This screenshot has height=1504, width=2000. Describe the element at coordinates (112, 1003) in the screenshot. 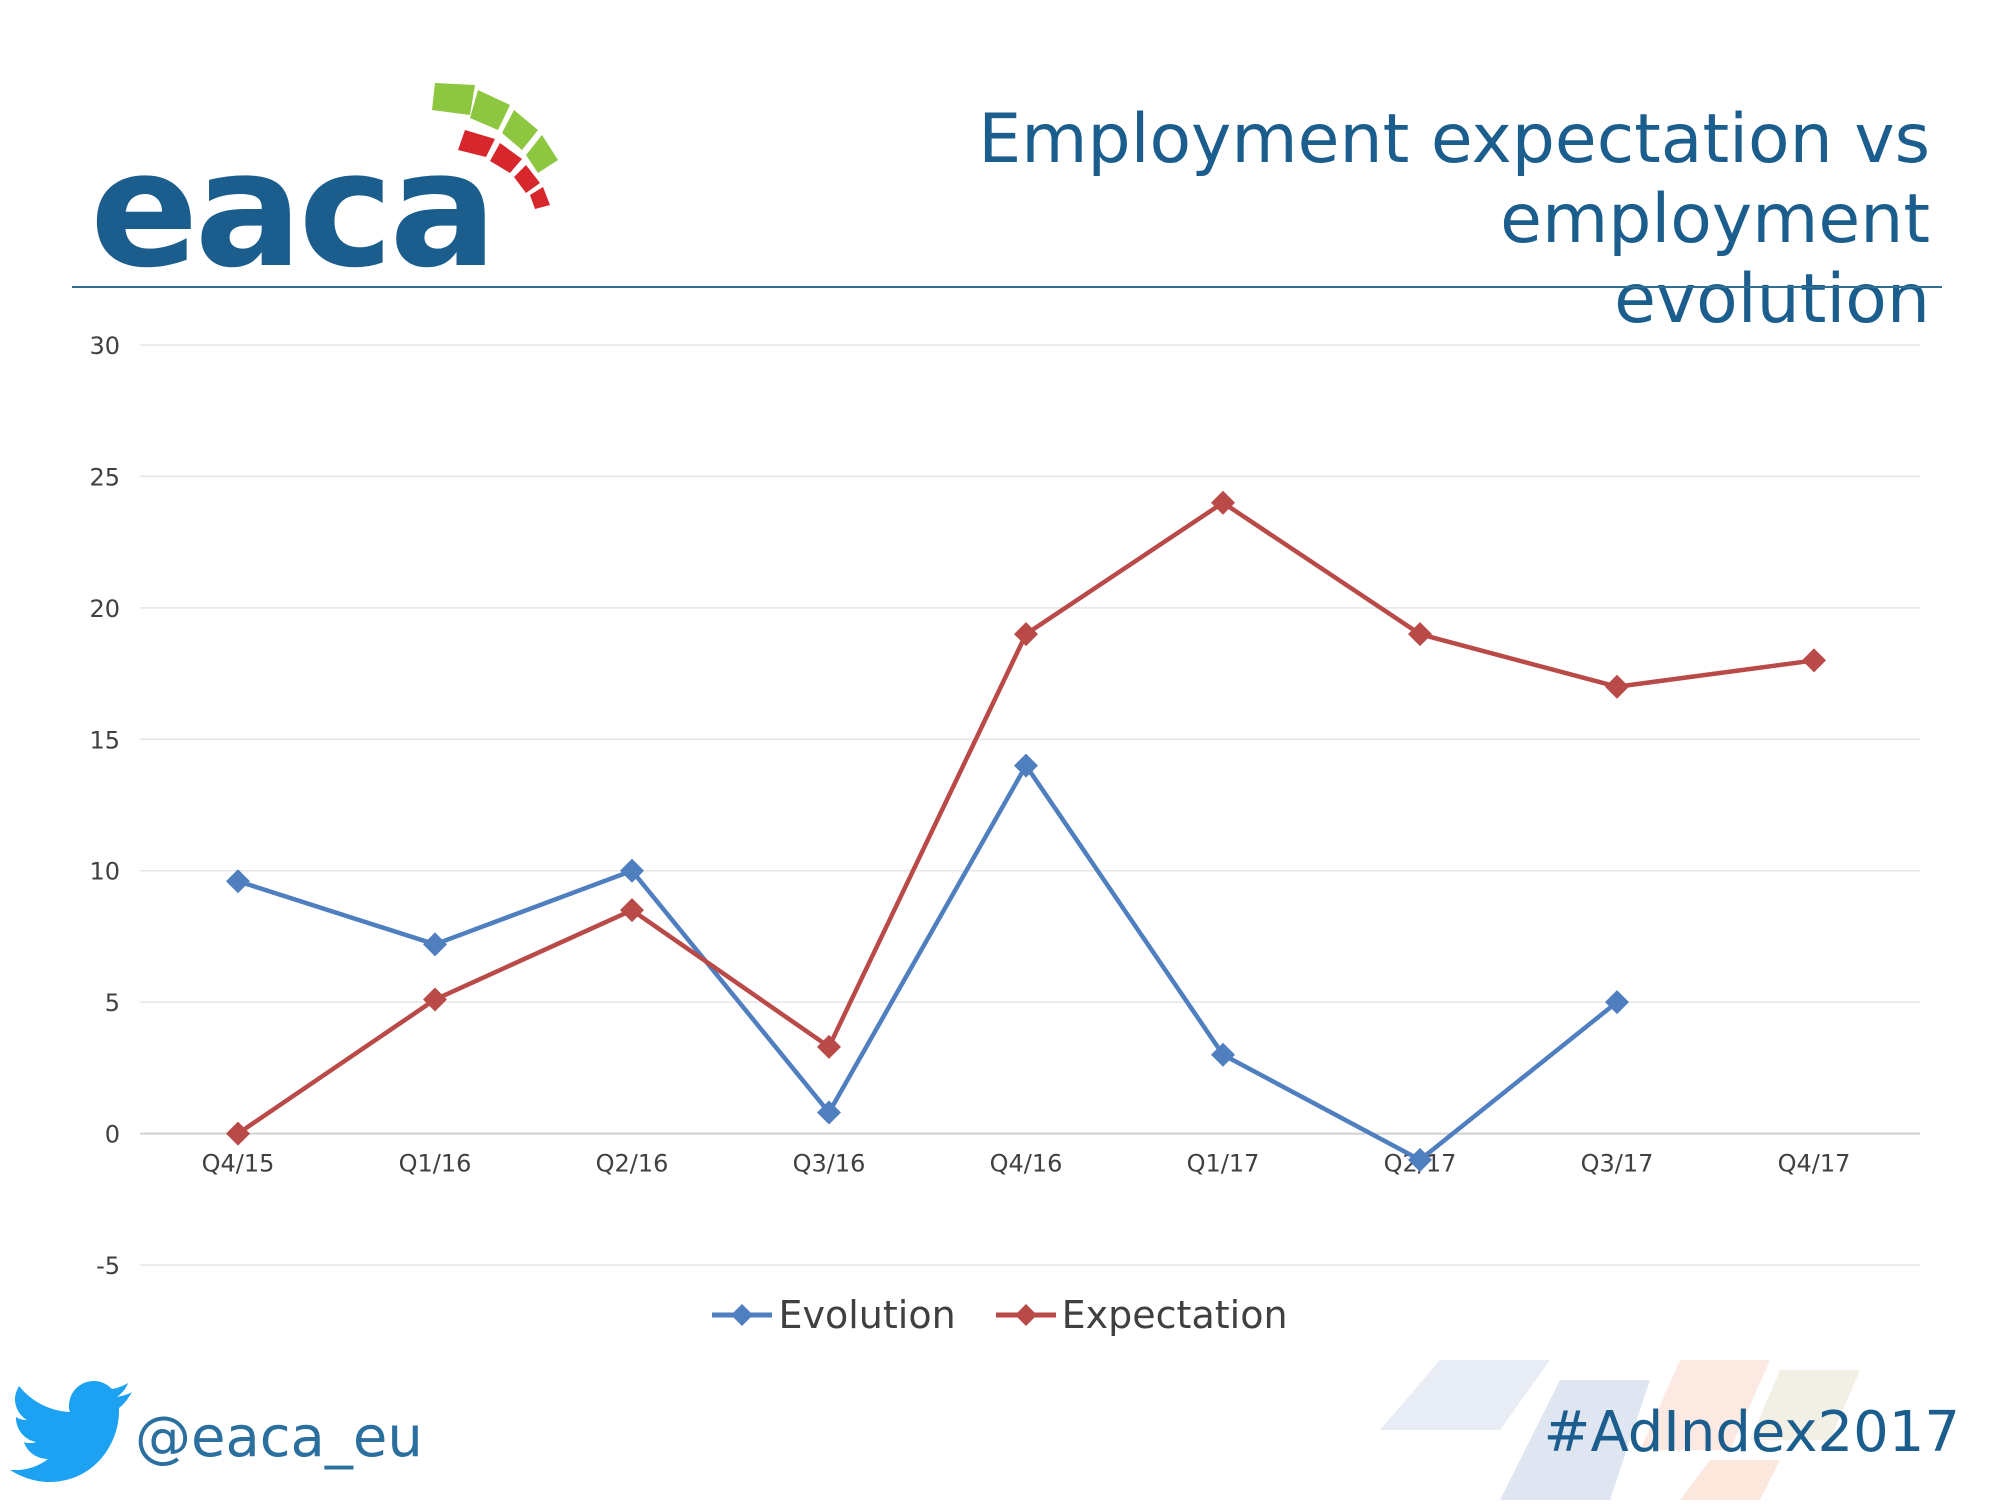

I see `y-tick-label: 5` at that location.